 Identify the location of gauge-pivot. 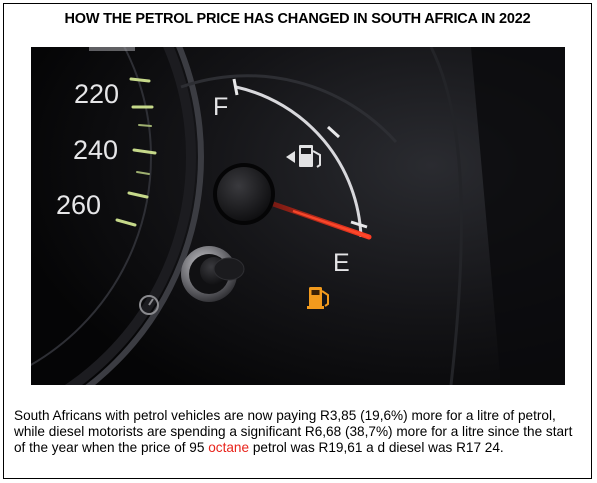
(244, 194).